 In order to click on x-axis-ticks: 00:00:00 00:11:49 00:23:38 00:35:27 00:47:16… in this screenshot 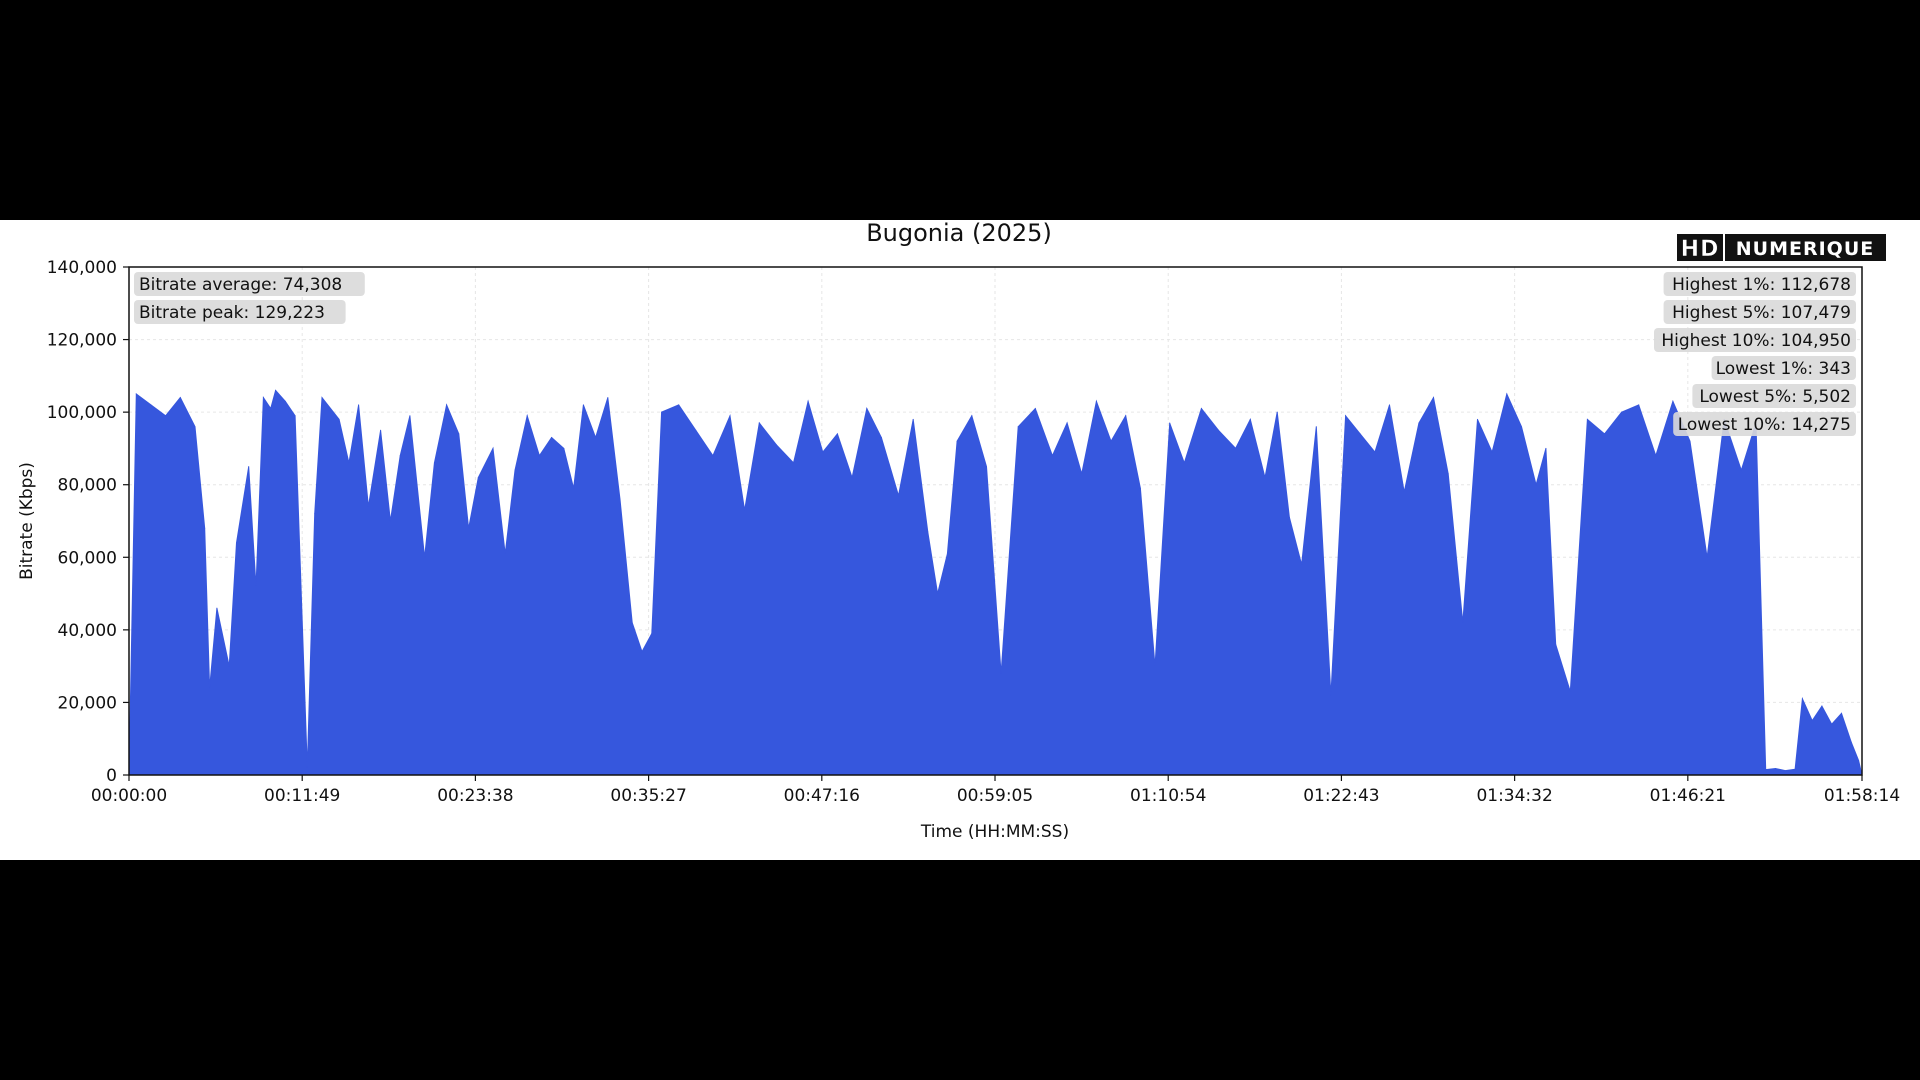, I will do `click(995, 790)`.